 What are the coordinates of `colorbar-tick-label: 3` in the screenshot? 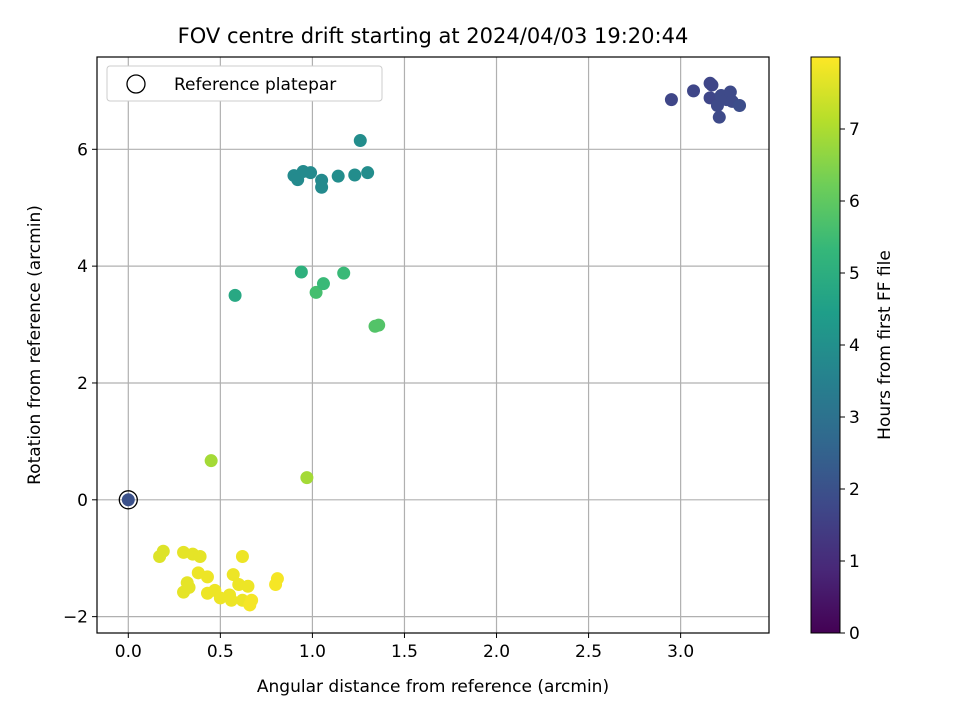 It's located at (854, 418).